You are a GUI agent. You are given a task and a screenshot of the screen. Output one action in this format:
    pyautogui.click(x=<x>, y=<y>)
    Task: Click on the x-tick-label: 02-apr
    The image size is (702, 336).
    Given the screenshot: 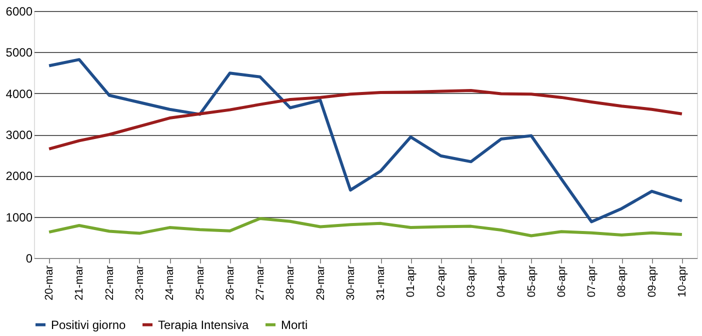 What is the action you would take?
    pyautogui.click(x=441, y=281)
    